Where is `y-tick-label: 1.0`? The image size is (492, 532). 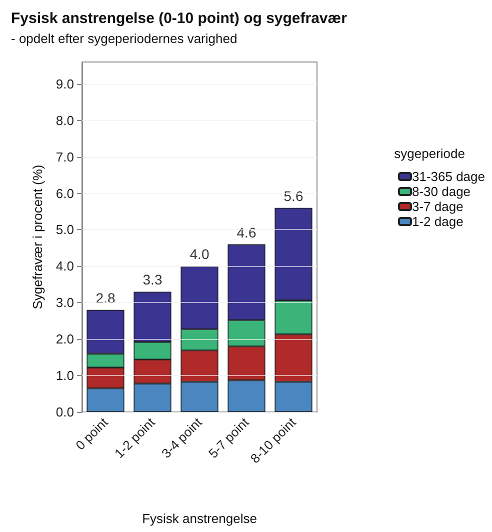
y-tick-label: 1.0 is located at coordinates (65, 376).